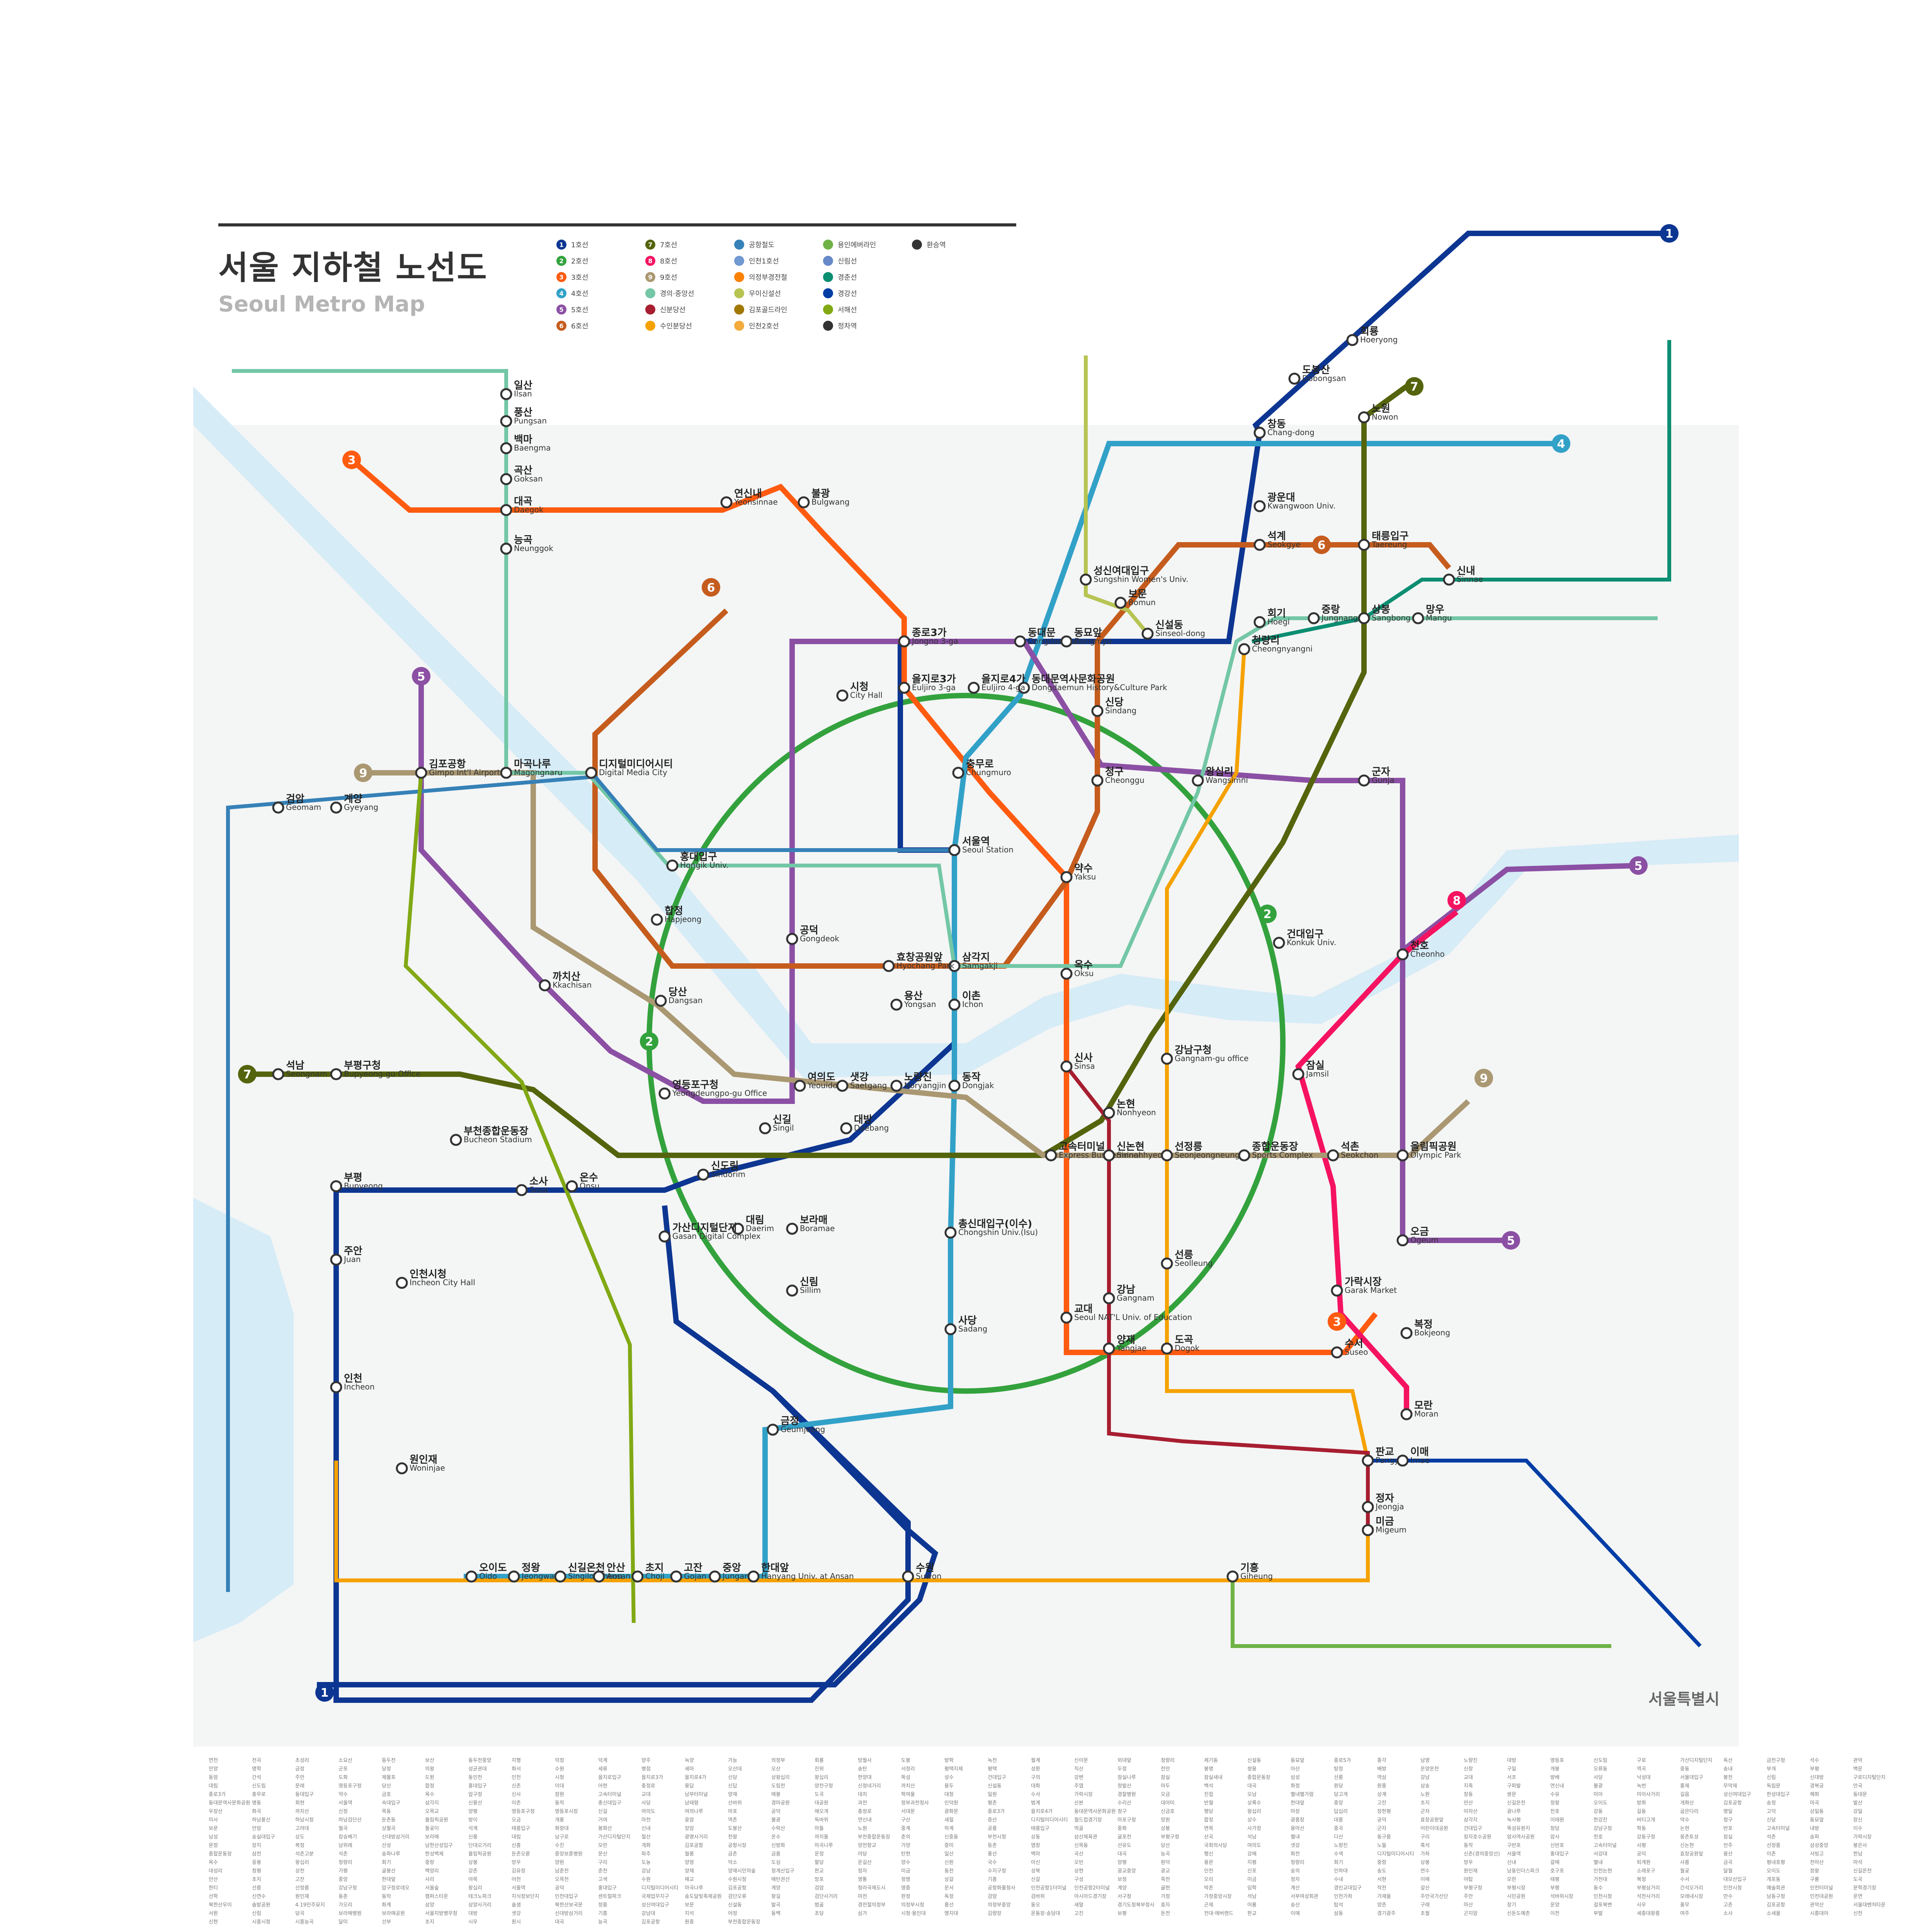 This screenshot has width=1932, height=1932. Describe the element at coordinates (1557, 1871) in the screenshot. I see `regular-station: 호구포` at that location.